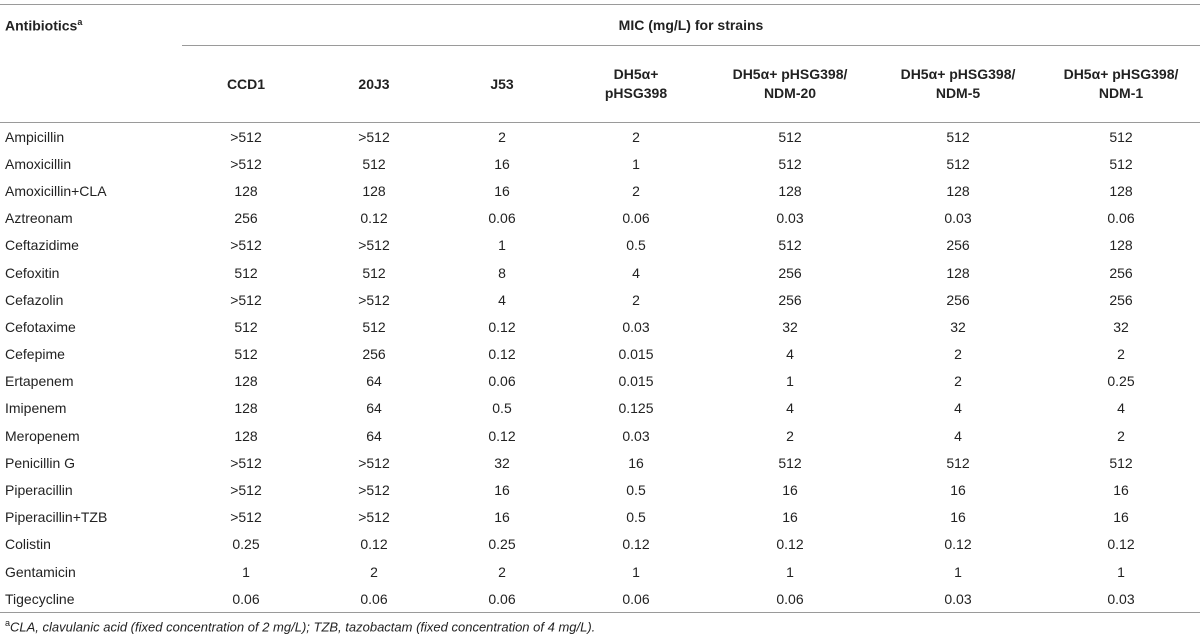 This screenshot has width=1200, height=639. What do you see at coordinates (636, 74) in the screenshot?
I see `strain-header-line1: DH5α+` at bounding box center [636, 74].